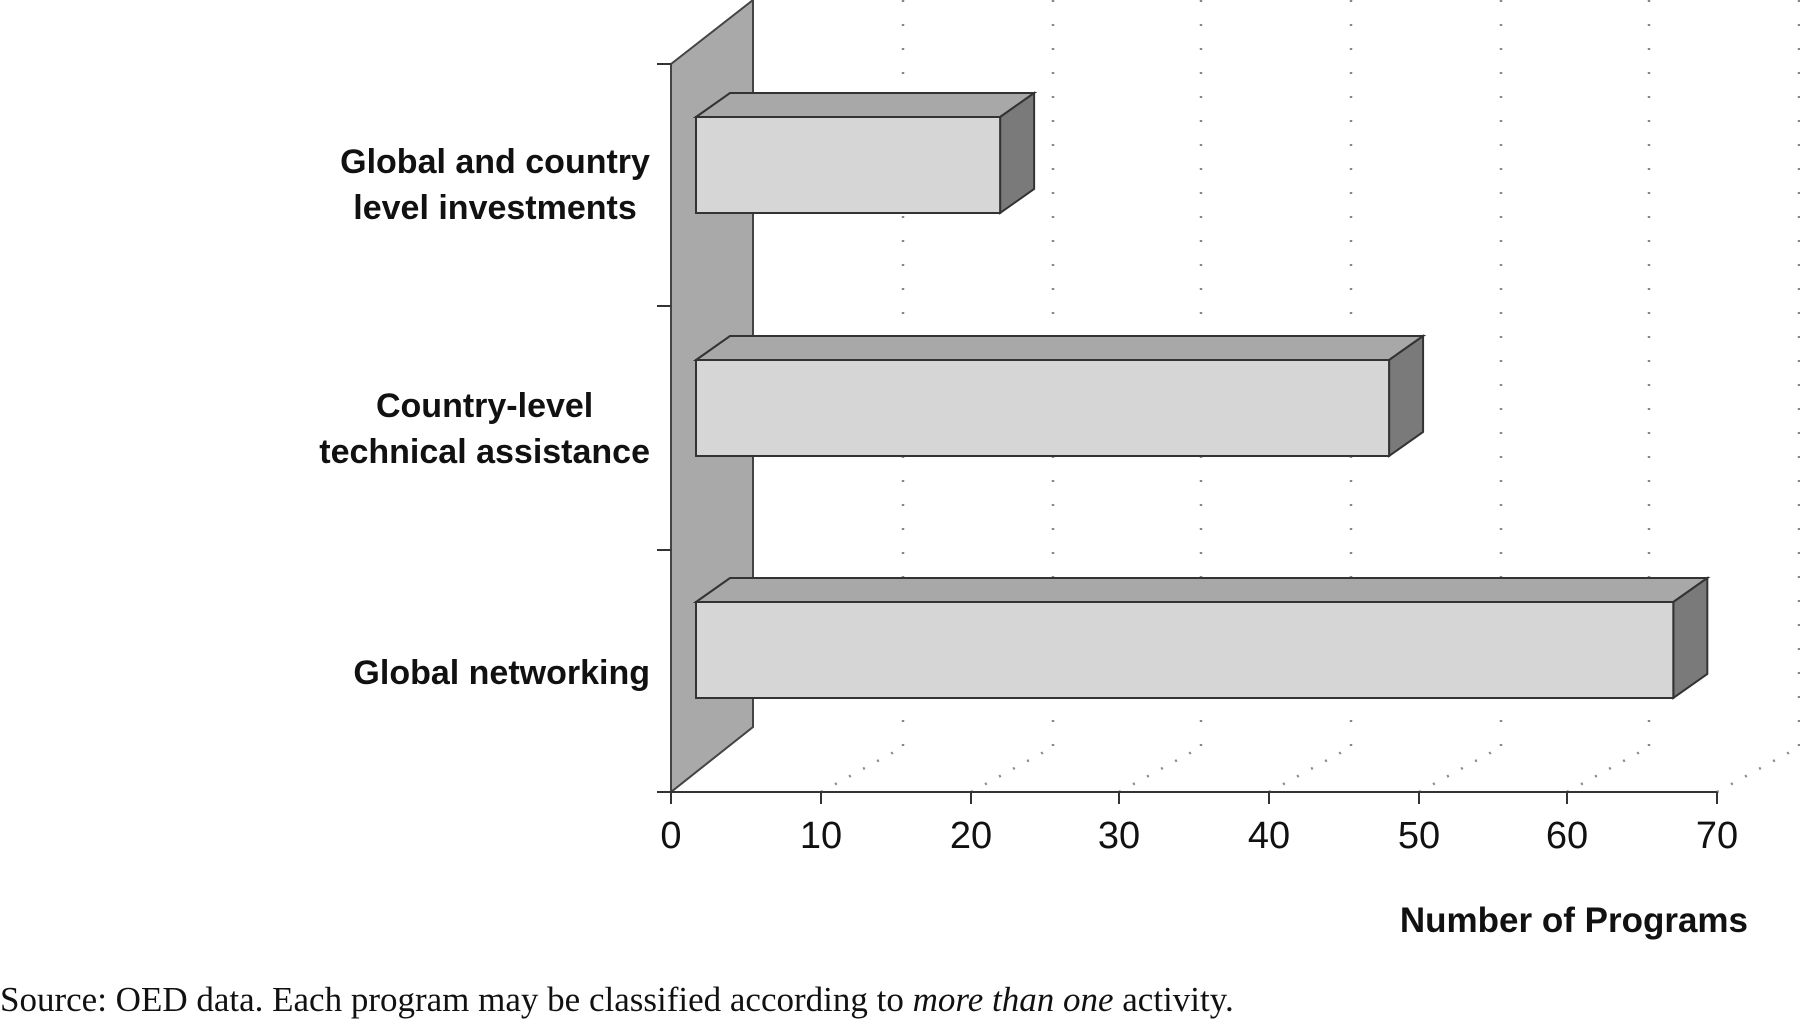 This screenshot has width=1800, height=1028. Describe the element at coordinates (501, 673) in the screenshot. I see `category-label: Global networking` at that location.